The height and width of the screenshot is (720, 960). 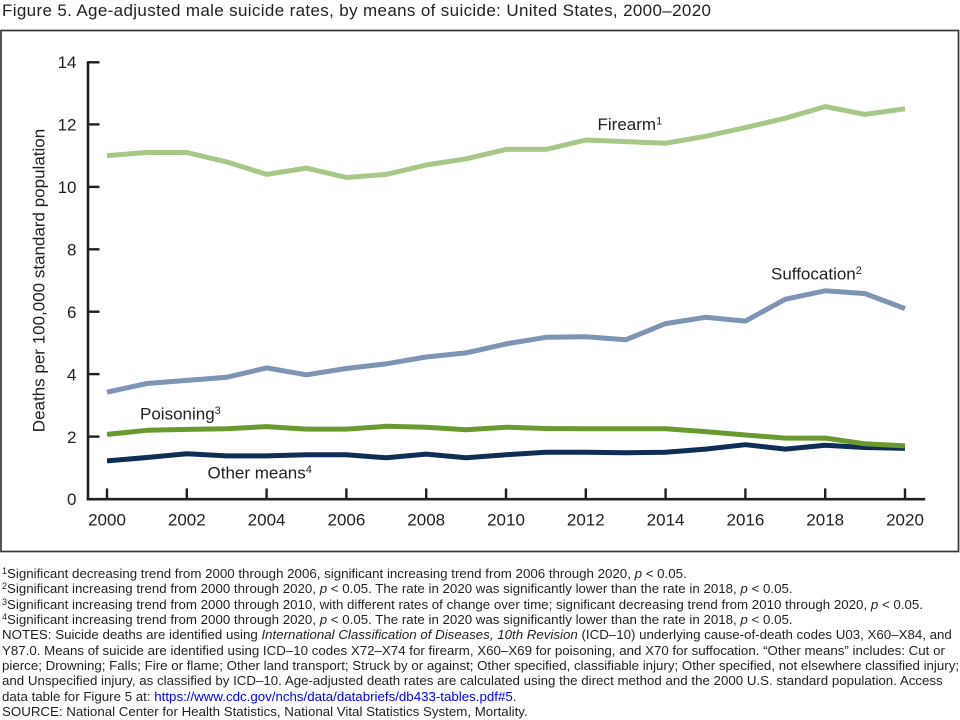 What do you see at coordinates (67, 62) in the screenshot?
I see `svg-text: 14` at bounding box center [67, 62].